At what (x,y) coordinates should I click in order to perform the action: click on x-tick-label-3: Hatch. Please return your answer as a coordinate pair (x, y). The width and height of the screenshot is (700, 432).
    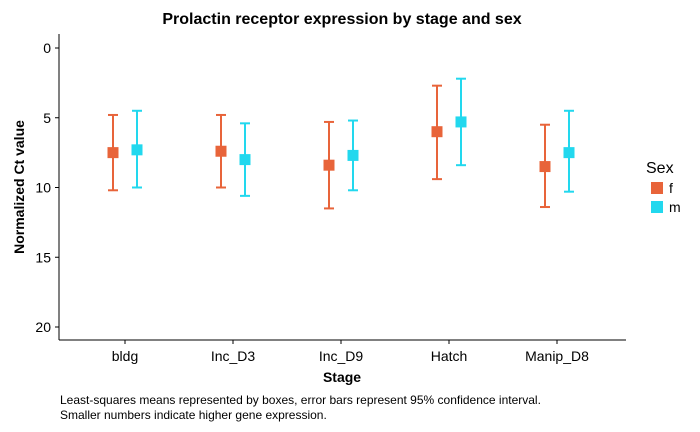
    Looking at the image, I should click on (449, 356).